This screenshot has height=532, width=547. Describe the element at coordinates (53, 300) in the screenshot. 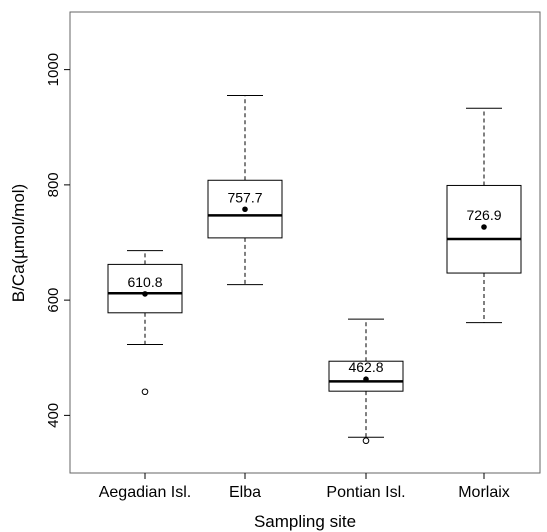

I see `y-tick-label: 600` at that location.